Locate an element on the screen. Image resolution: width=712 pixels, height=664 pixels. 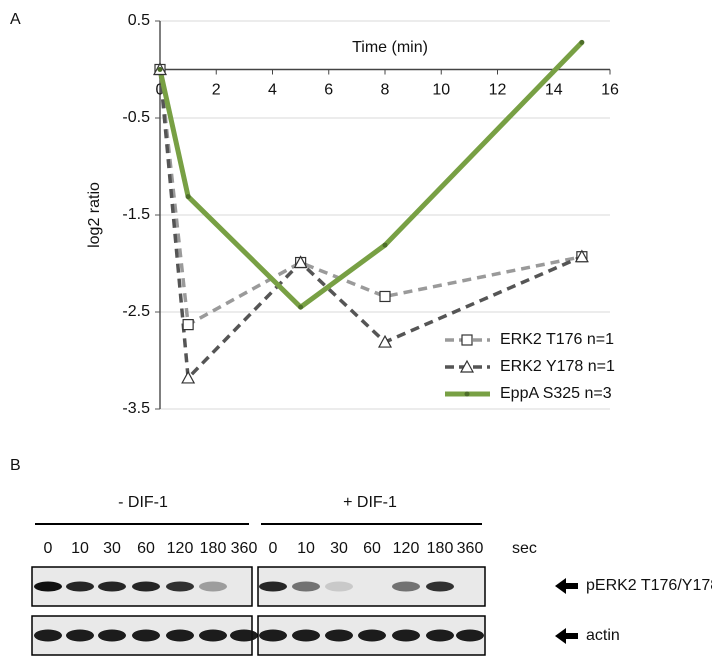
condition-label: + DIF-1 is located at coordinates (370, 502).